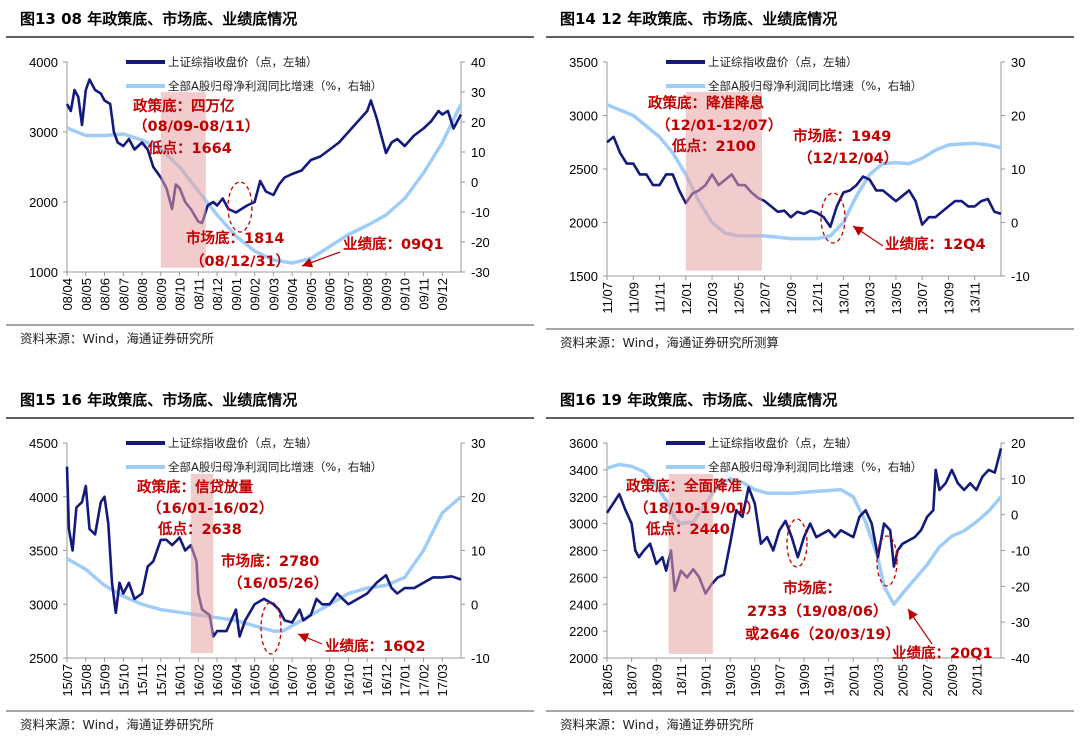 This screenshot has height=748, width=1080. Describe the element at coordinates (105, 294) in the screenshot. I see `x-tick-label: 08/06` at that location.